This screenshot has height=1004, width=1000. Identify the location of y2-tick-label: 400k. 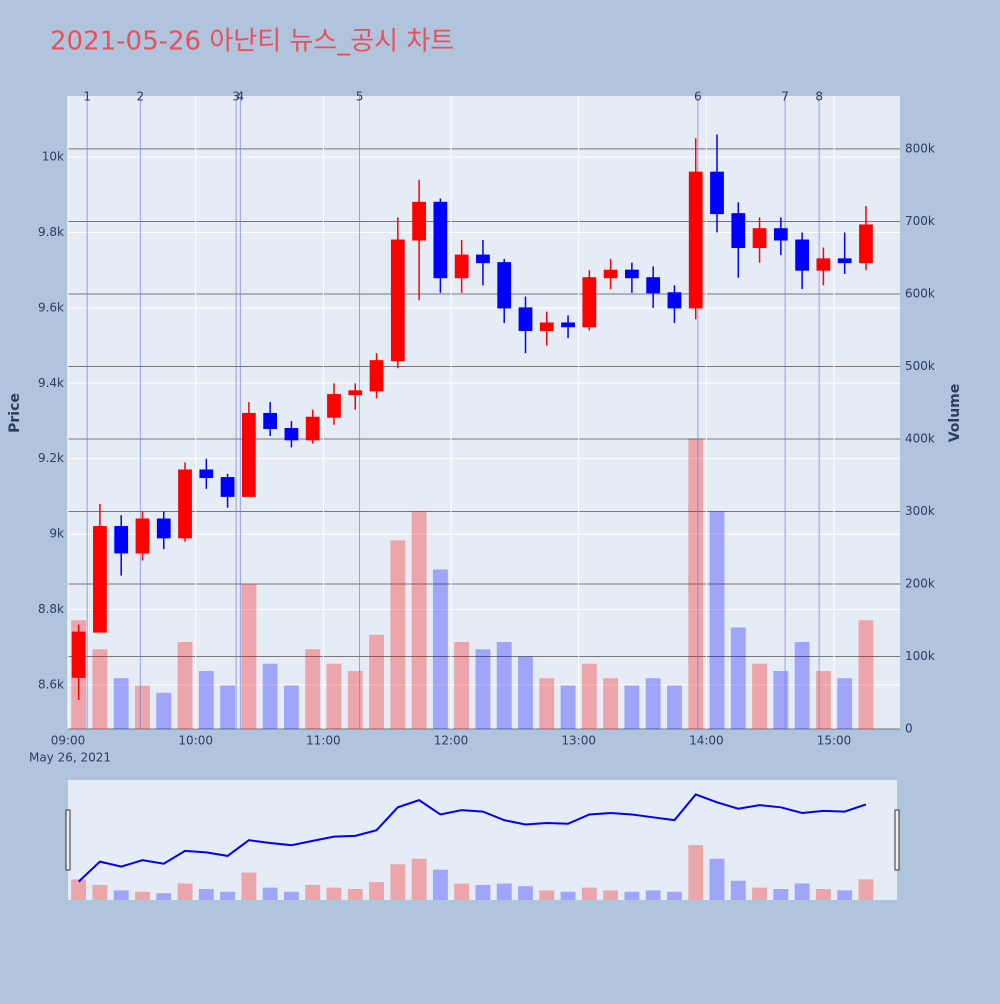
(920, 438).